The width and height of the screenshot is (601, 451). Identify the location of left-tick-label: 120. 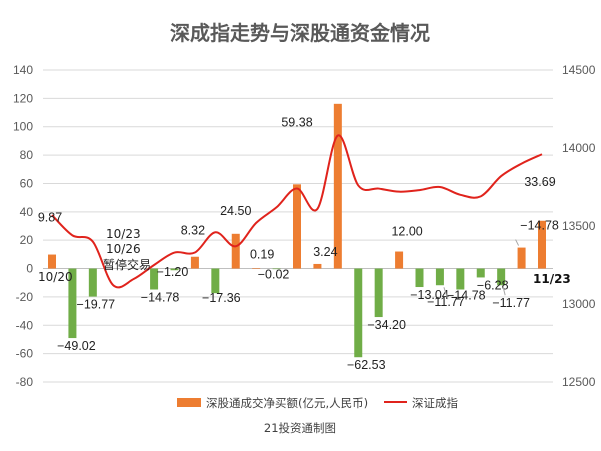
(23, 98).